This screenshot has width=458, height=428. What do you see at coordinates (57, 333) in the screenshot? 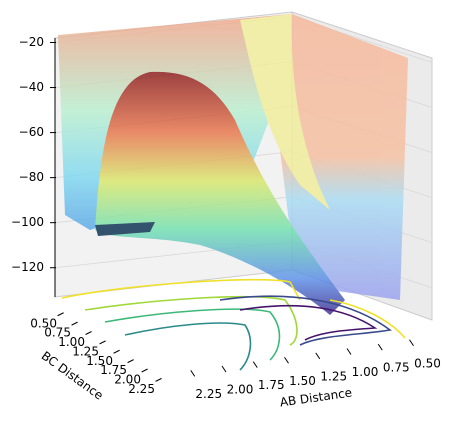
I see `y-tick-label: 0.75` at bounding box center [57, 333].